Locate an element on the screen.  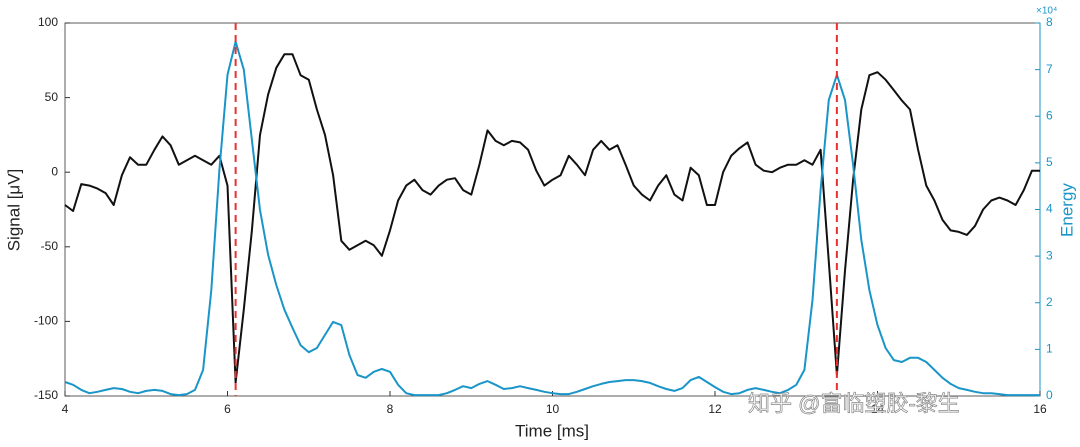
y2-tick-label: 5 is located at coordinates (1049, 162).